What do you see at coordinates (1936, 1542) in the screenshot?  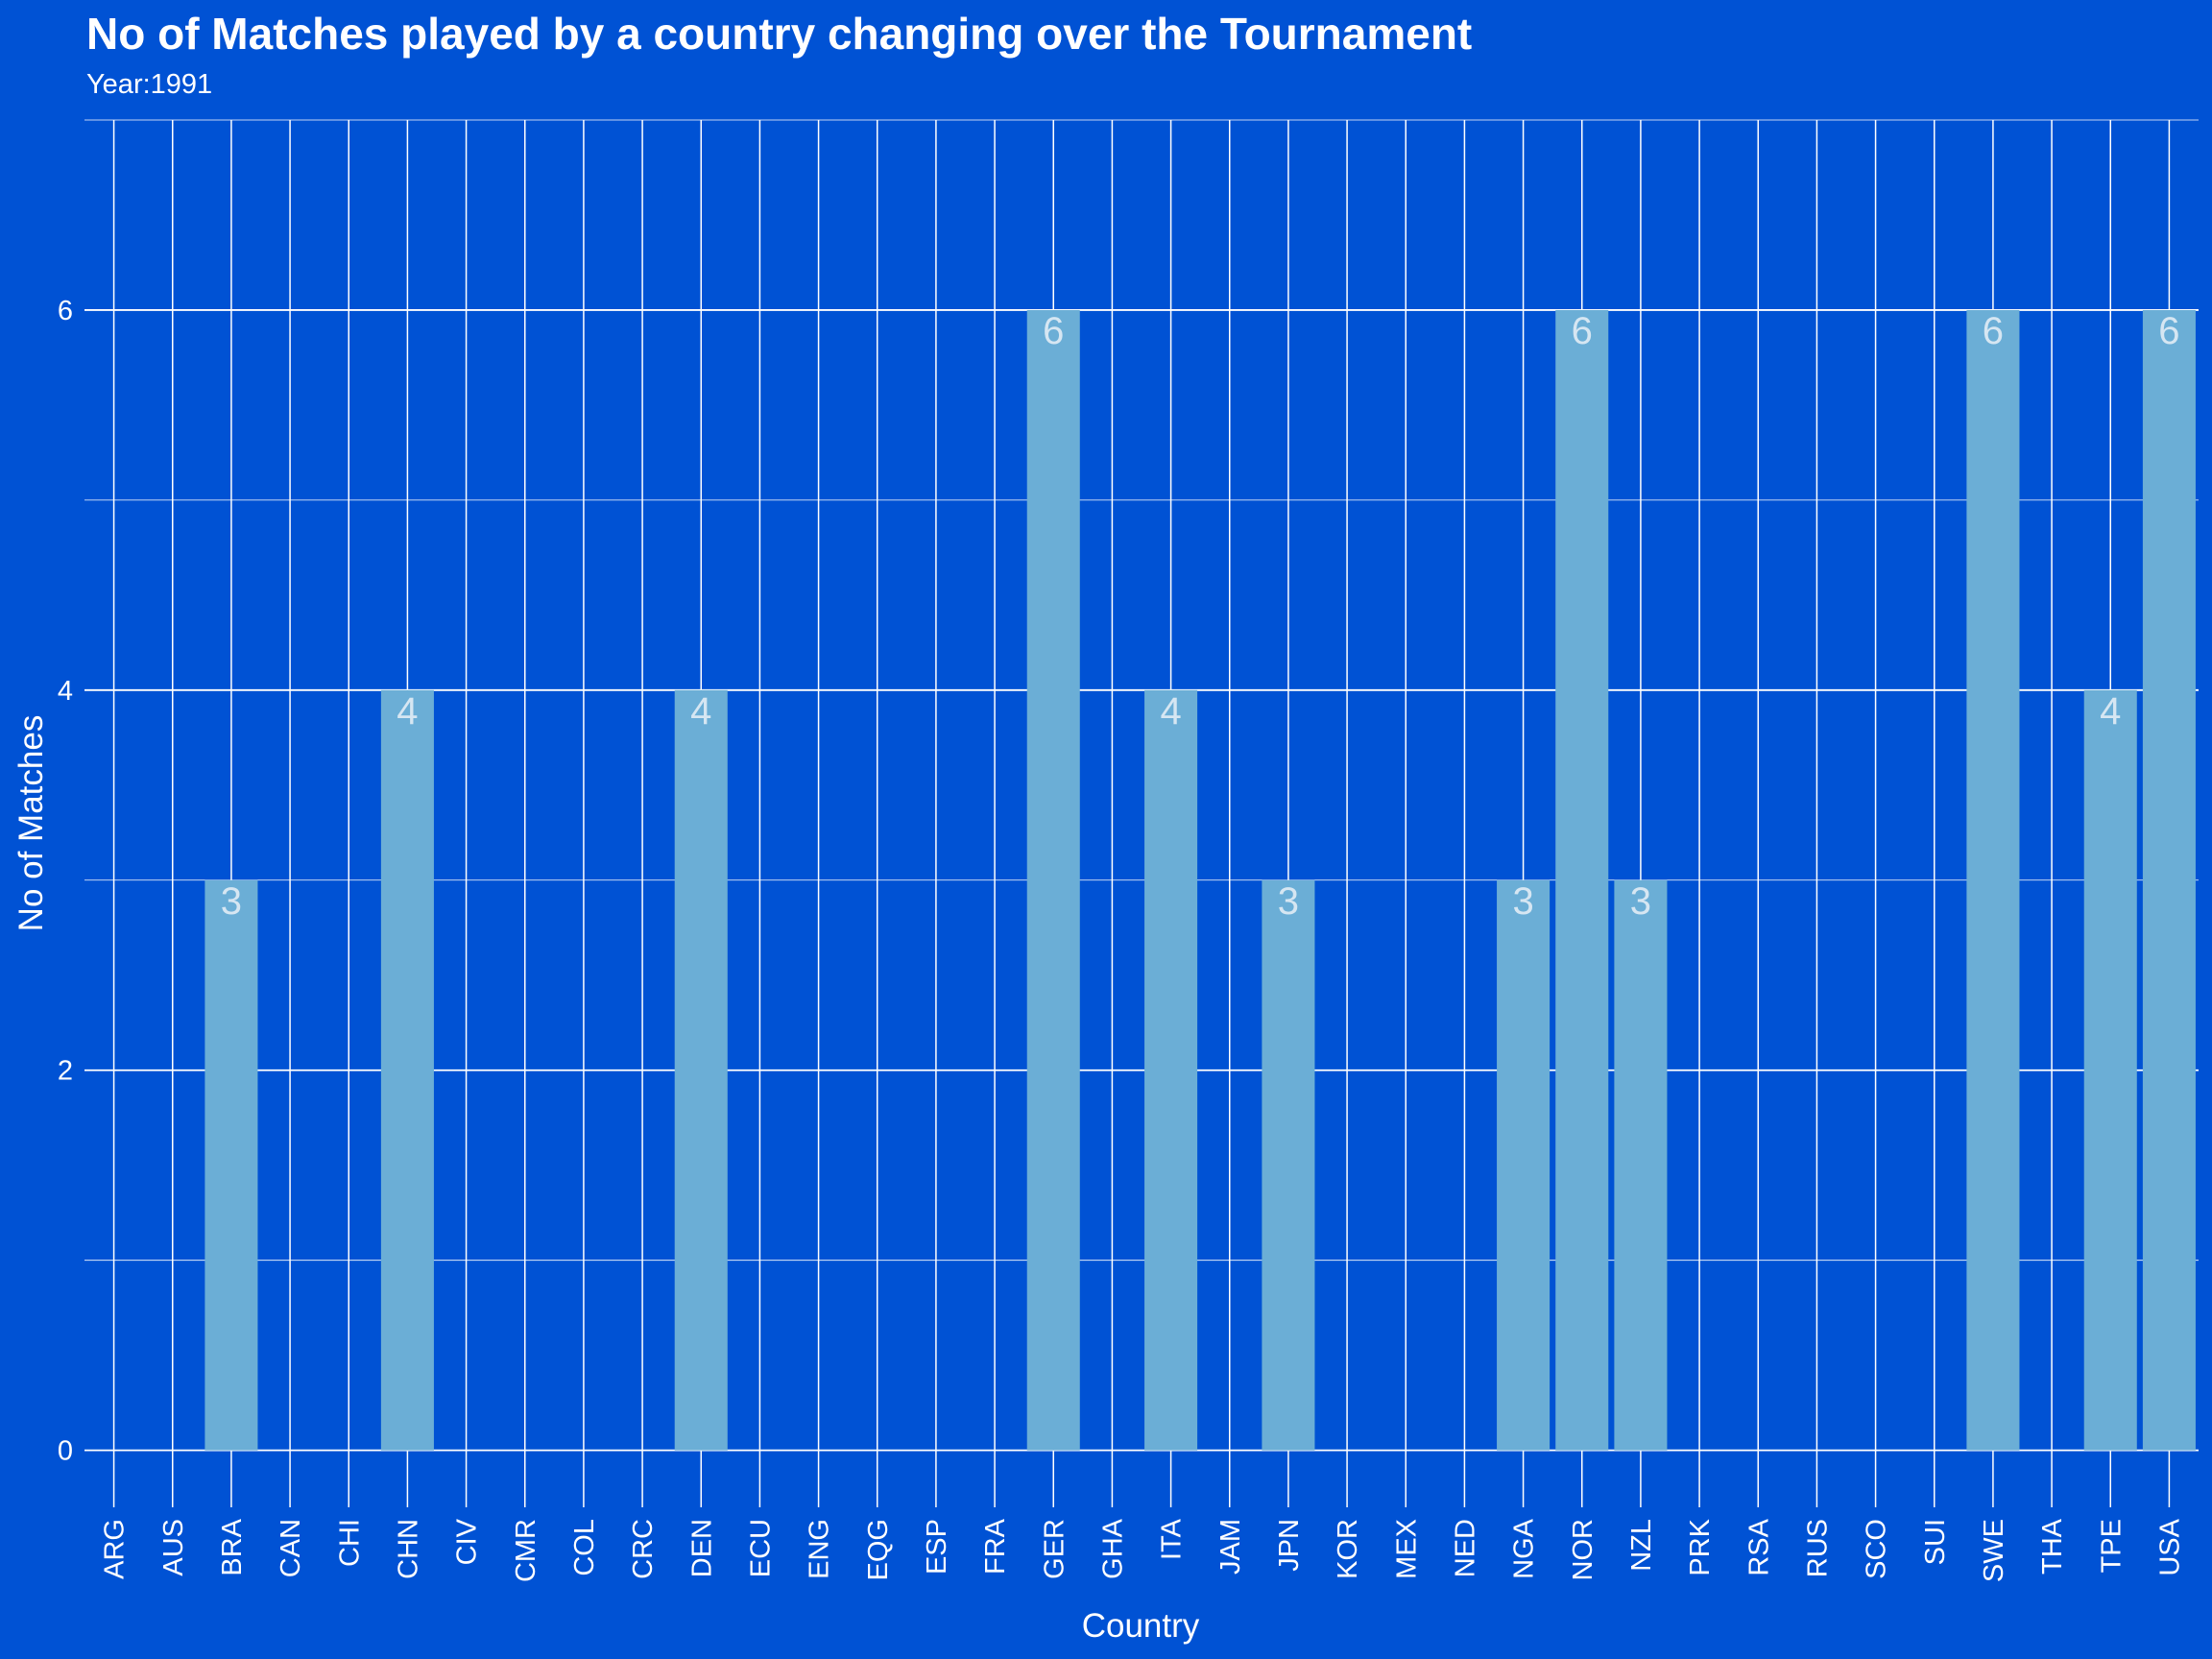 I see `x-tick-label: SUI` at bounding box center [1936, 1542].